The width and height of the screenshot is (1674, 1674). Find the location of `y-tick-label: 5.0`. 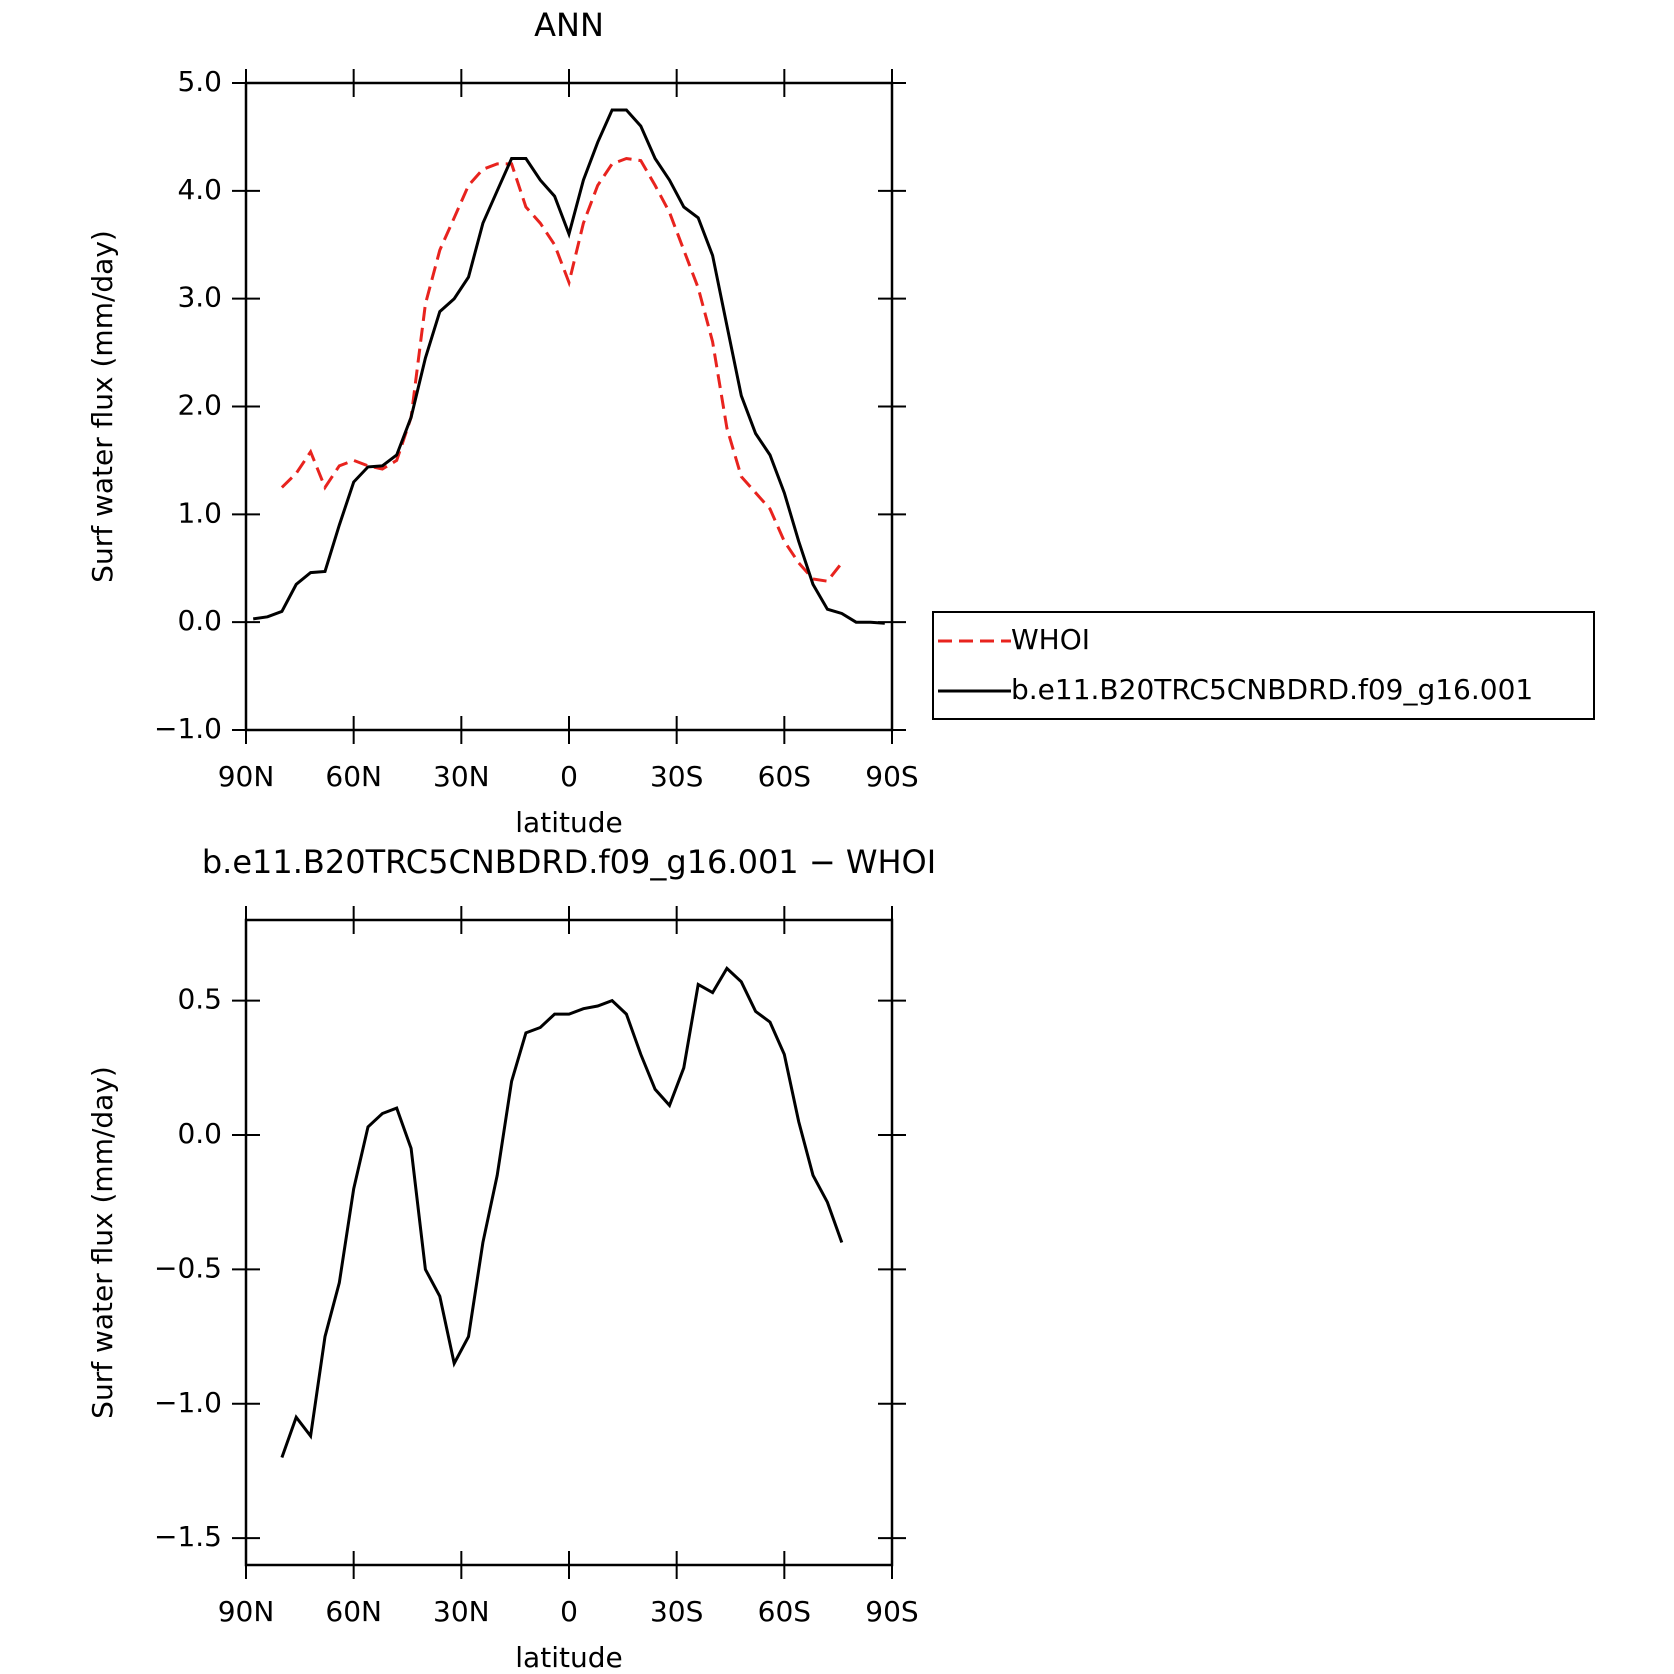

y-tick-label: 5.0 is located at coordinates (199, 81).